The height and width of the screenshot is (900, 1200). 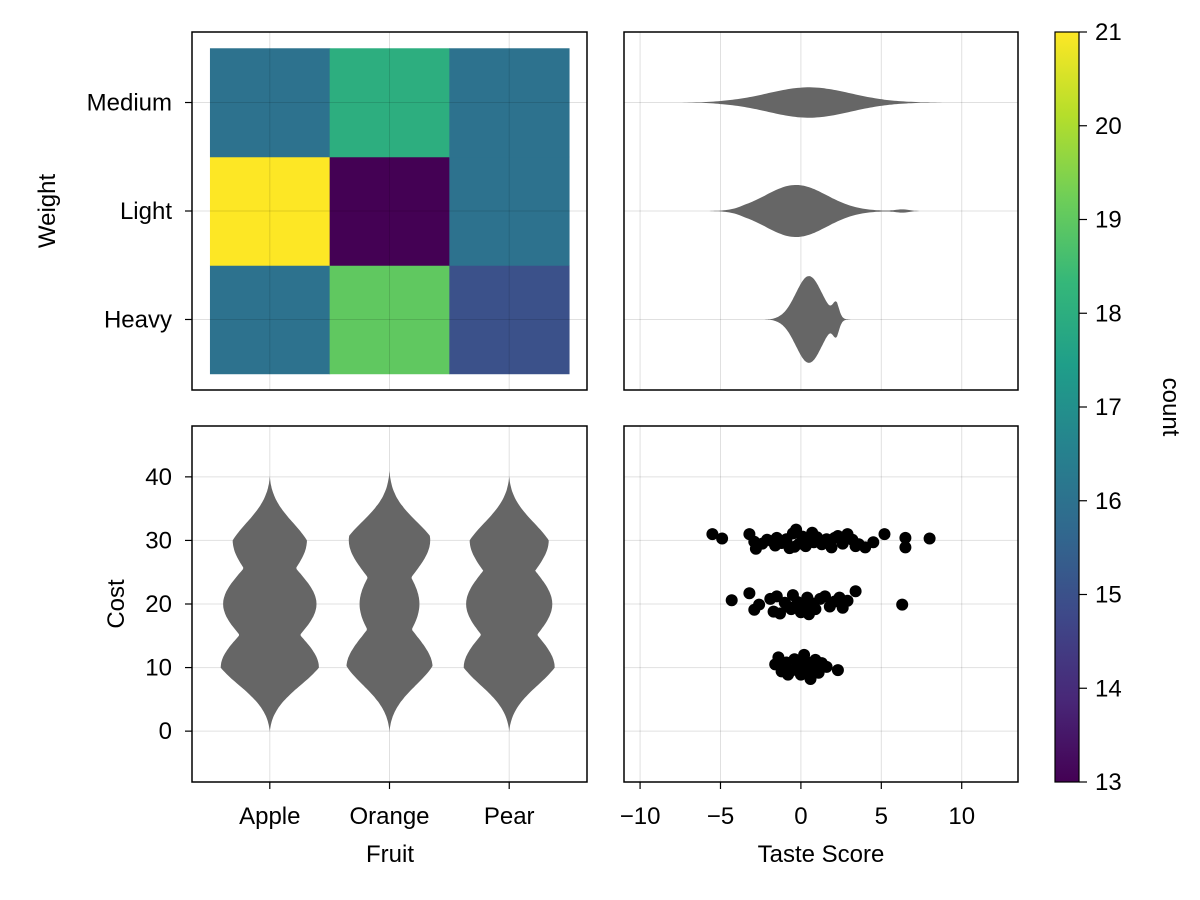 What do you see at coordinates (1067, 407) in the screenshot?
I see `colorbar-gradient` at bounding box center [1067, 407].